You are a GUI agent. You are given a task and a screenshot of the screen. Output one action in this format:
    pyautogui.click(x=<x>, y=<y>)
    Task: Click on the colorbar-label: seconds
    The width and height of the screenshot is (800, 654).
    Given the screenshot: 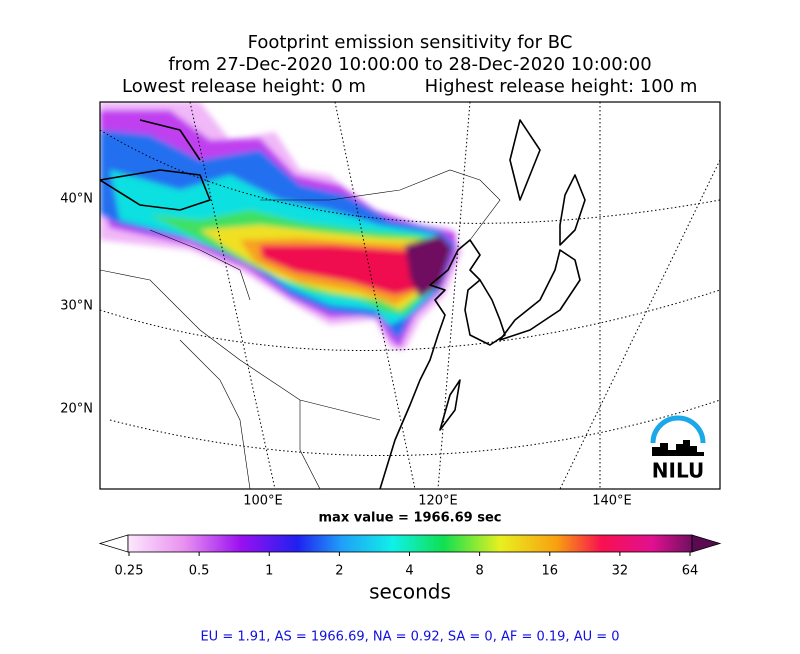 What is the action you would take?
    pyautogui.click(x=410, y=592)
    